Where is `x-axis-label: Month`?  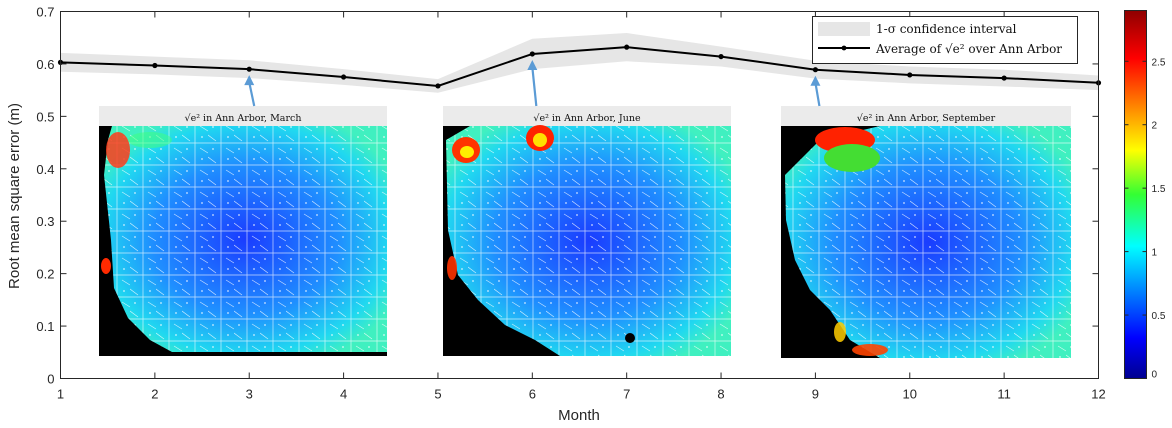 x-axis-label: Month is located at coordinates (579, 415).